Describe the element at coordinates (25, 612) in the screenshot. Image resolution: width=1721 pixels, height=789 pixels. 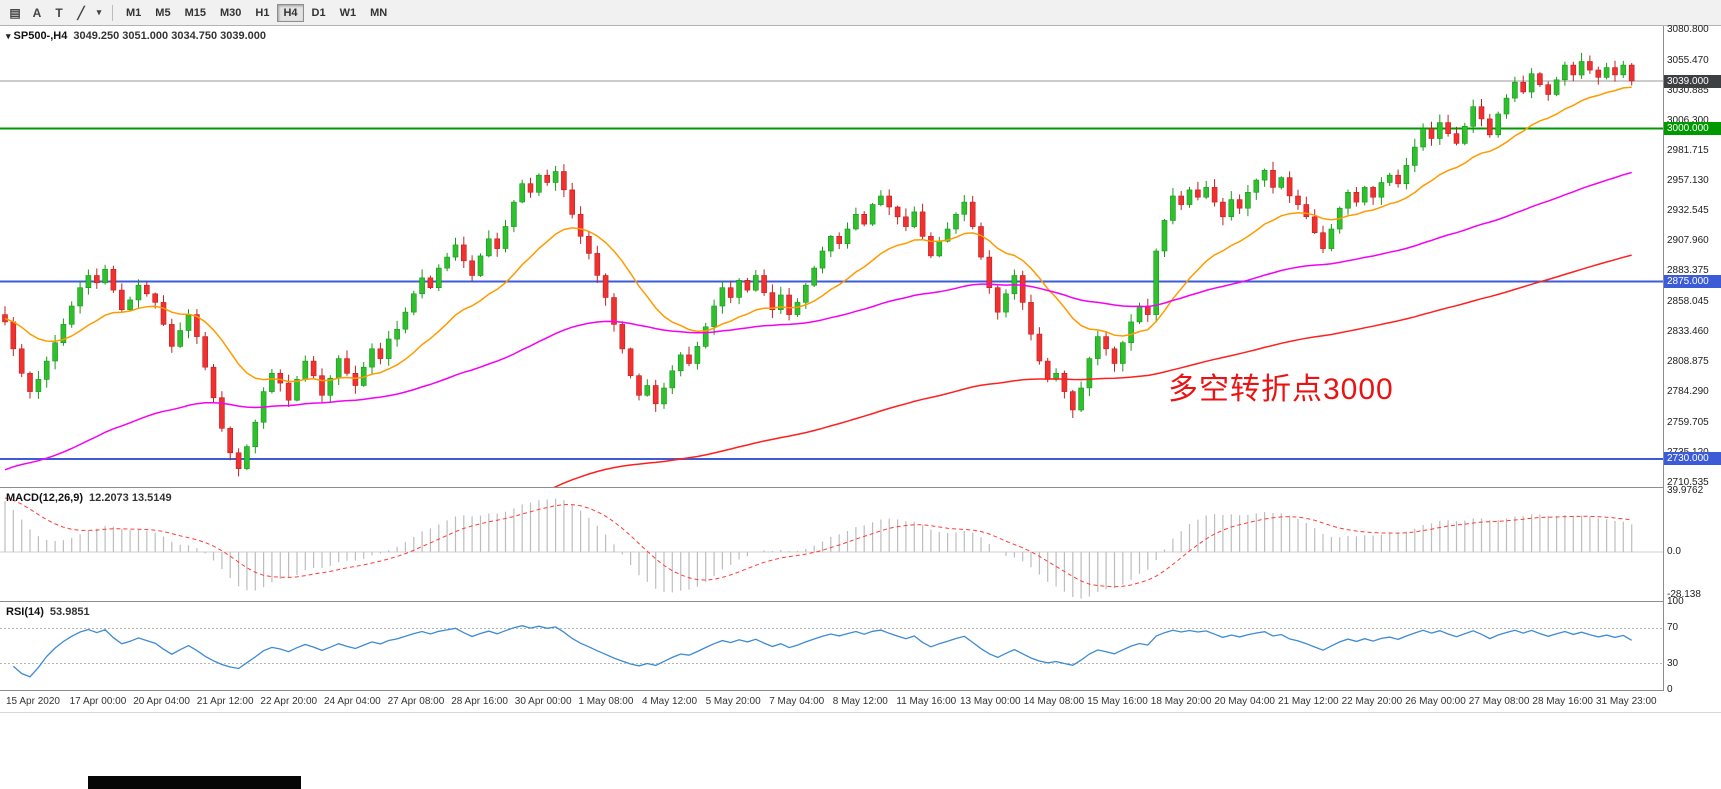
I see `rsi-name: RSI(14)` at that location.